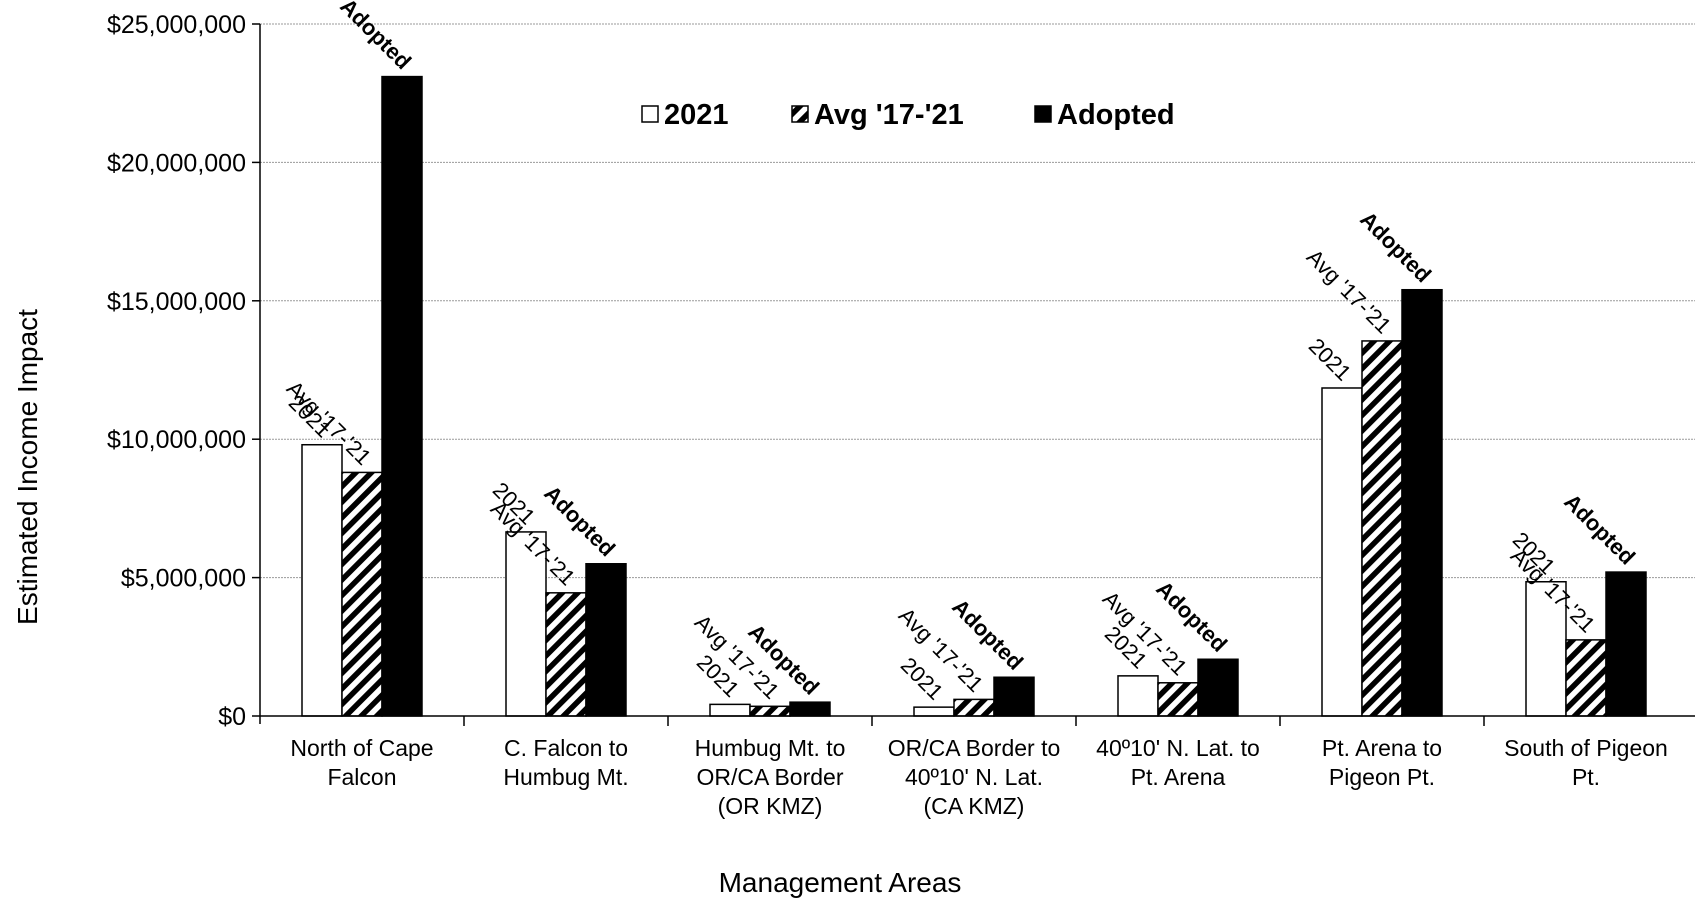 This screenshot has height=900, width=1695. Describe the element at coordinates (1382, 762) in the screenshot. I see `x-tick-label: Pt. Arena to Pigeon Pt.` at that location.